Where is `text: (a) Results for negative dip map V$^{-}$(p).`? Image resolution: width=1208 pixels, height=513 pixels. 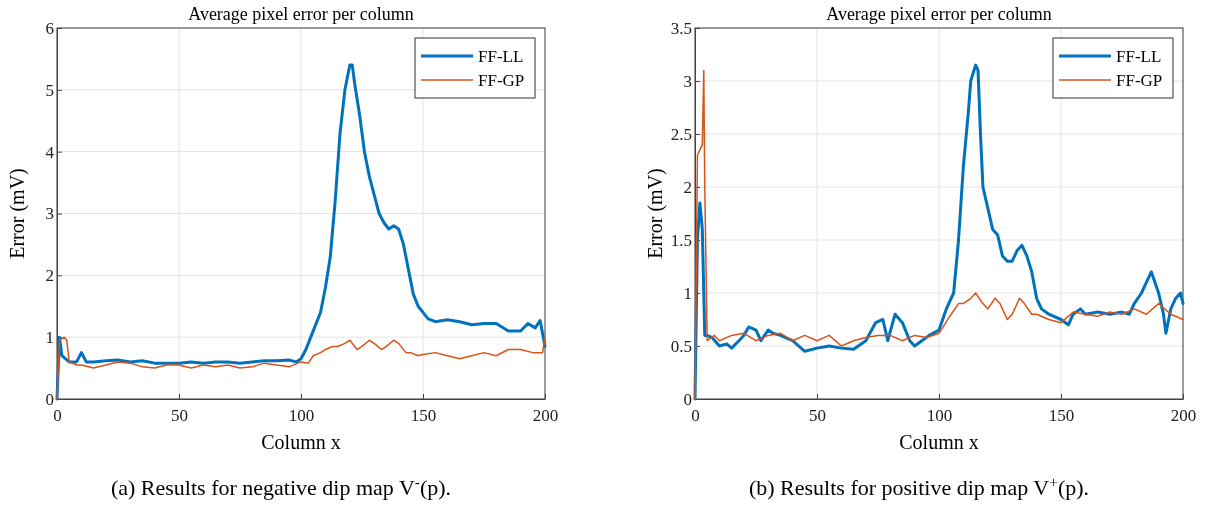 text: (a) Results for negative dip map V$^{-}$(p). is located at coordinates (281, 486).